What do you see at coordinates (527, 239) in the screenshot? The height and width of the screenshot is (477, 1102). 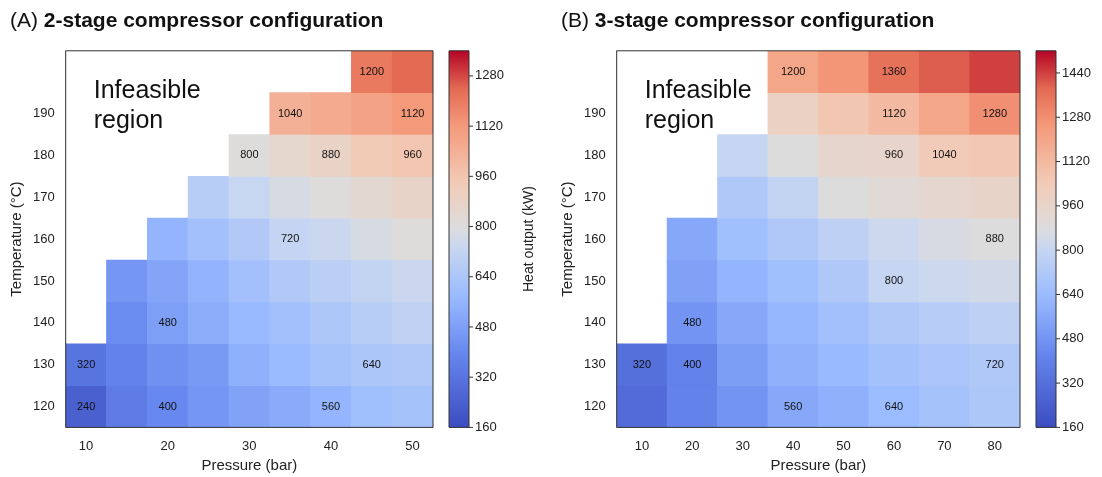 I see `color-bar-title: Heat output (kW)` at bounding box center [527, 239].